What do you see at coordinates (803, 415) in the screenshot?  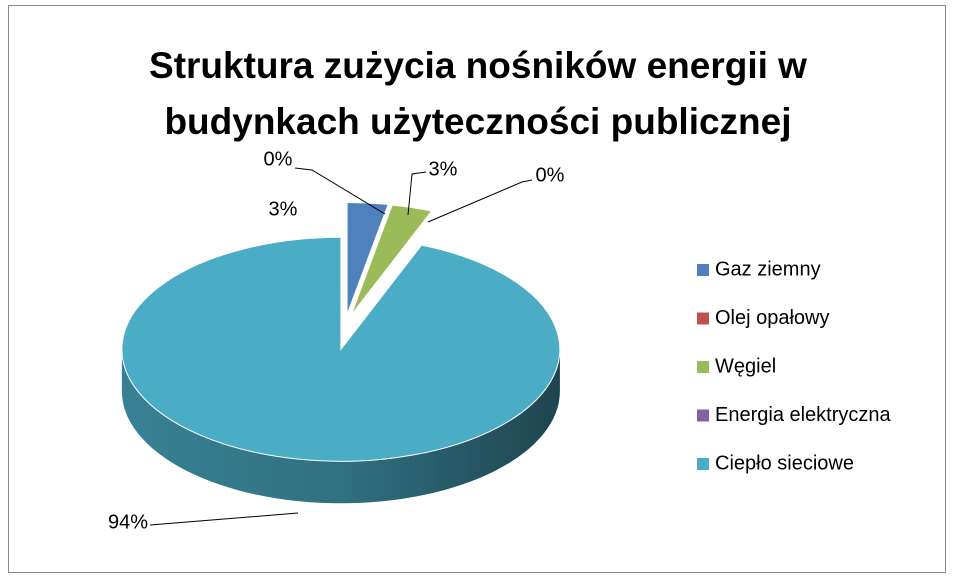 I see `legend-label: Energia elektryczna` at bounding box center [803, 415].